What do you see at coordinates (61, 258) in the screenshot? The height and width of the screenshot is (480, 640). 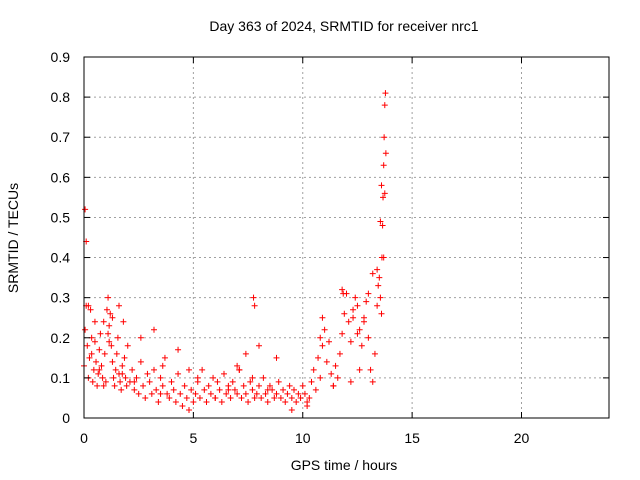 I see `y-tick-label: 0.4` at bounding box center [61, 258].